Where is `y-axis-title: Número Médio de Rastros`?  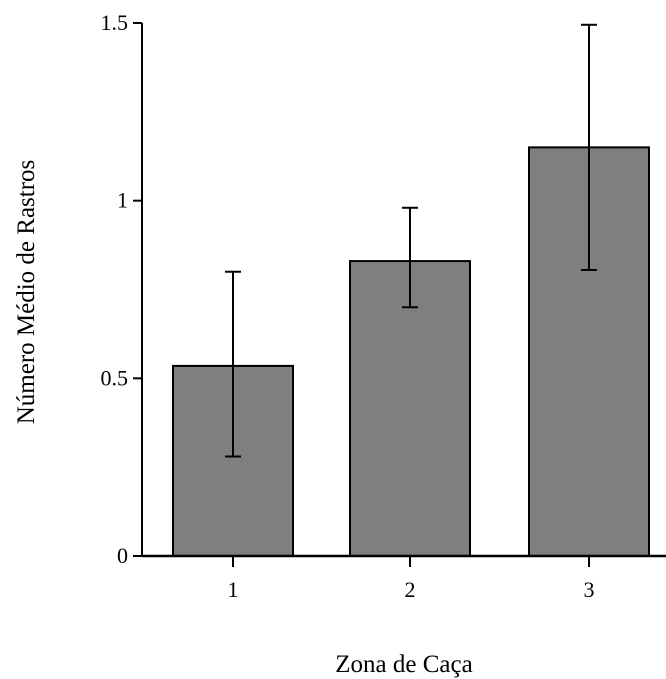
y-axis-title: Número Médio de Rastros is located at coordinates (26, 292).